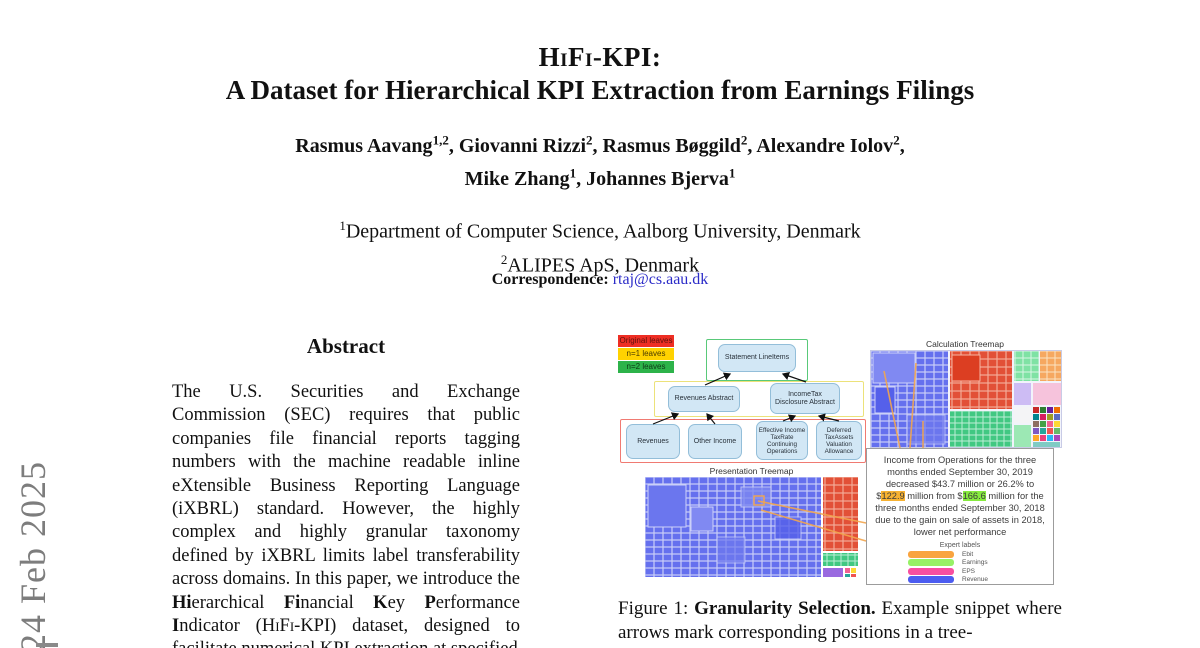 The height and width of the screenshot is (648, 1200). What do you see at coordinates (33, 554) in the screenshot?
I see `arxiv-date-vertical: 24 Feb 2025` at bounding box center [33, 554].